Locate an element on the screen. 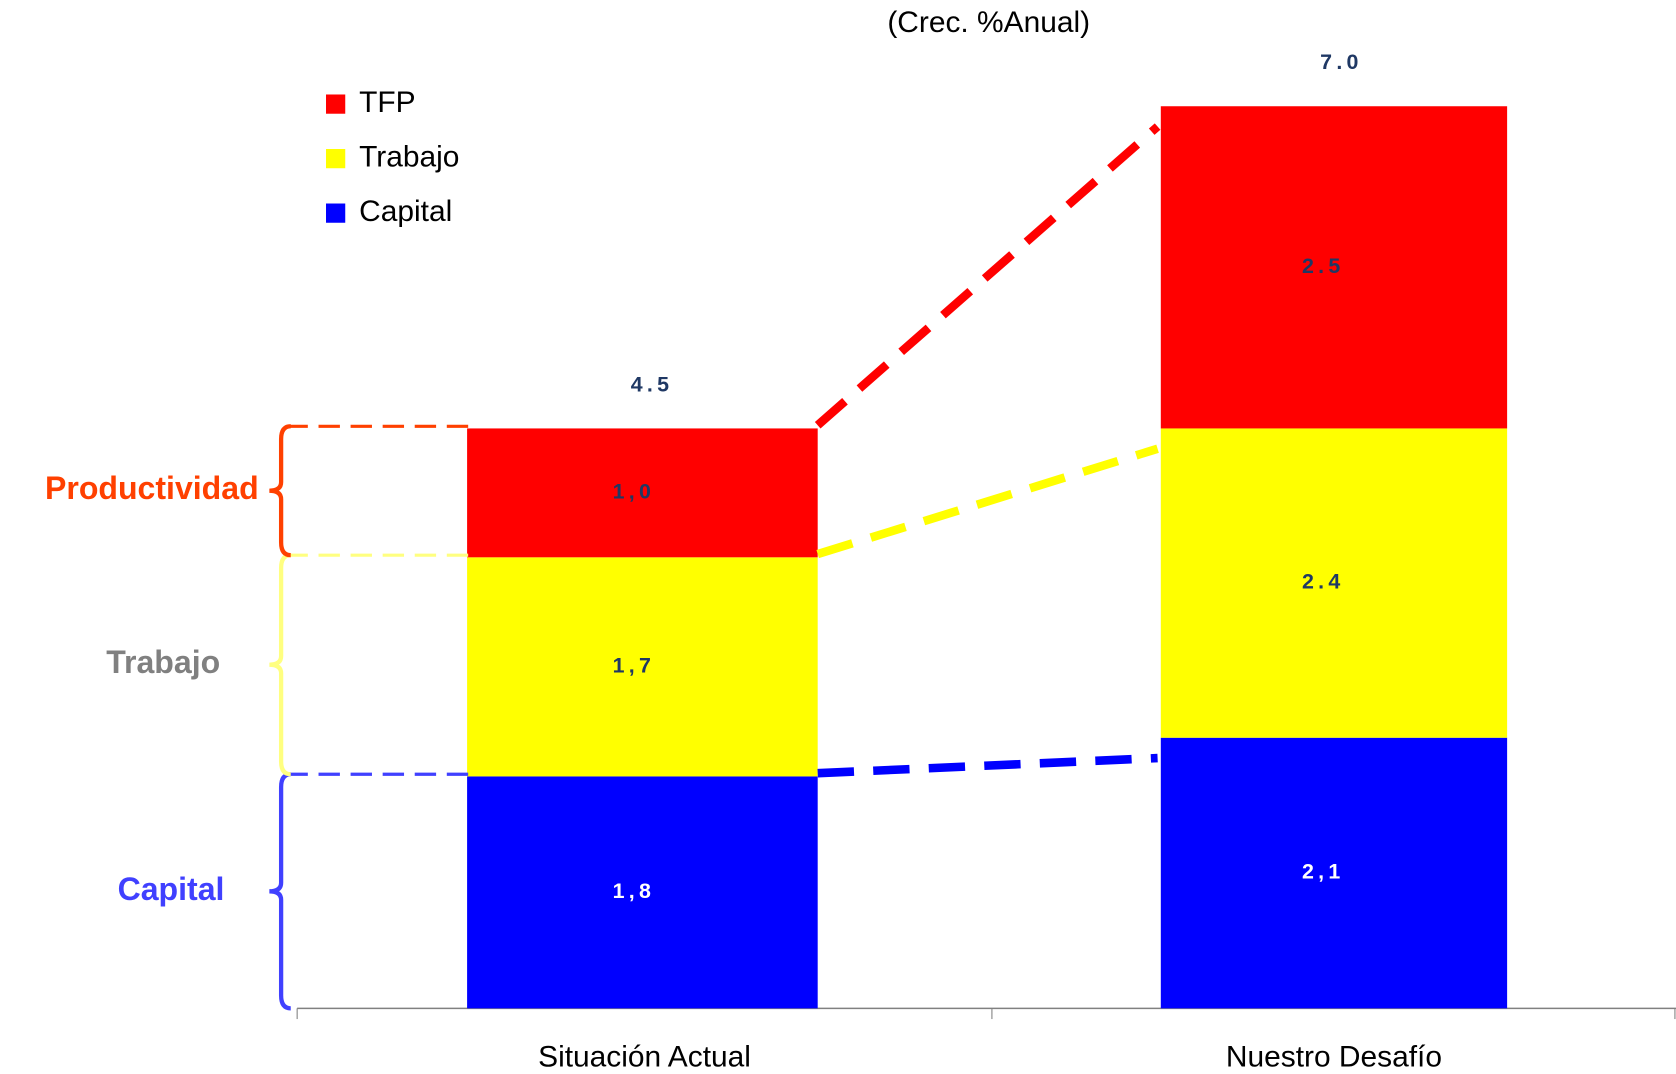  legend-label: Capital is located at coordinates (405, 211).